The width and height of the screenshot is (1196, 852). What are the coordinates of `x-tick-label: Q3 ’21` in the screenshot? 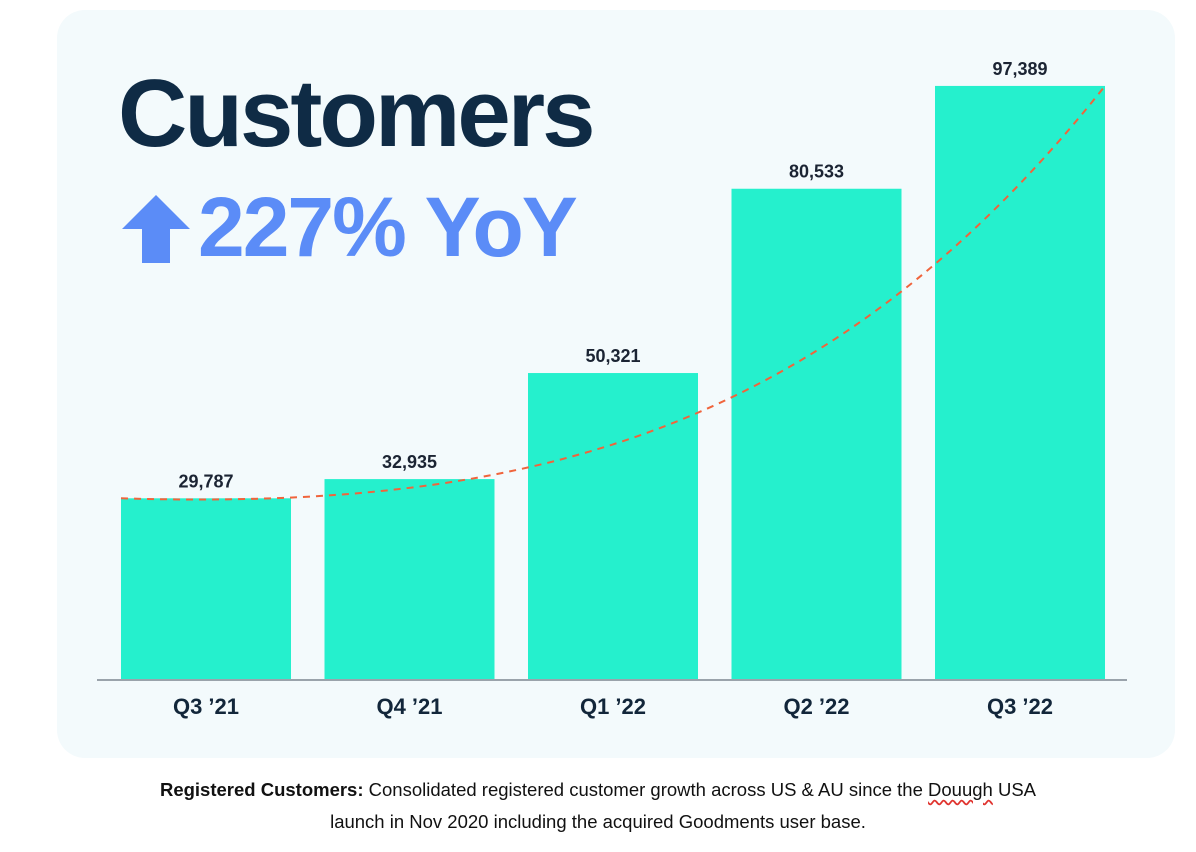 It's located at (206, 706).